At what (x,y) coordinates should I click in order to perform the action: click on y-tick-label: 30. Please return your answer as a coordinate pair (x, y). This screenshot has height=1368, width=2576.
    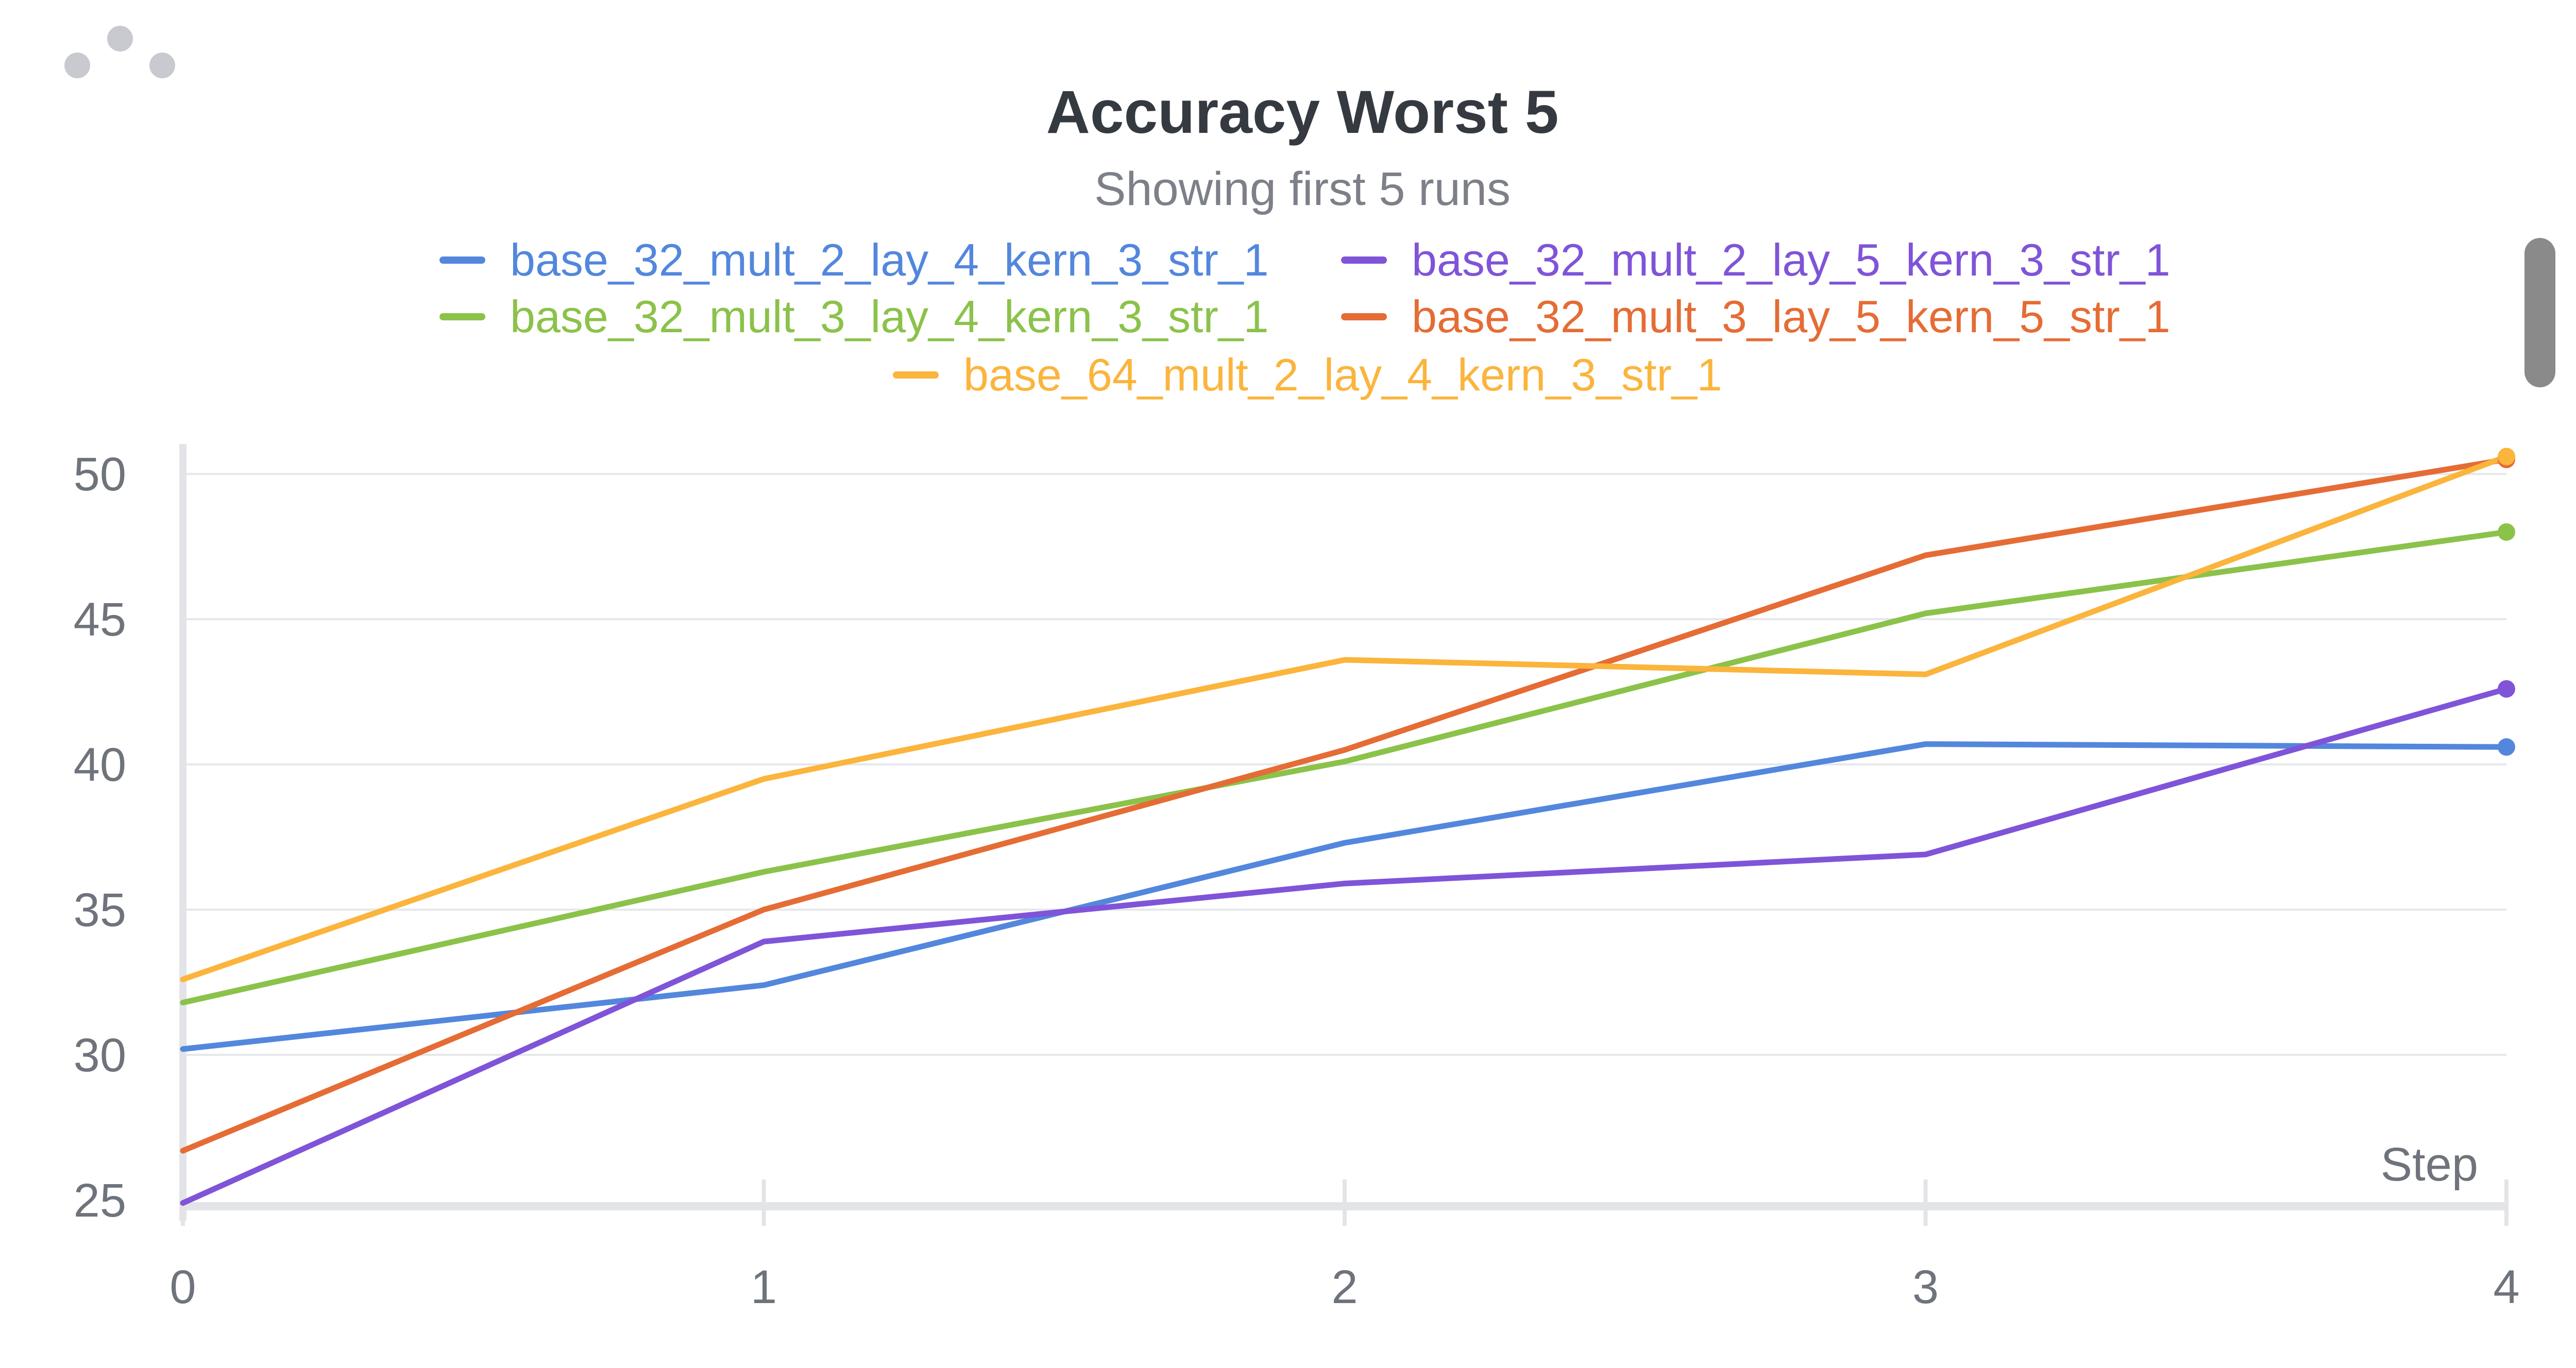
    Looking at the image, I should click on (100, 1055).